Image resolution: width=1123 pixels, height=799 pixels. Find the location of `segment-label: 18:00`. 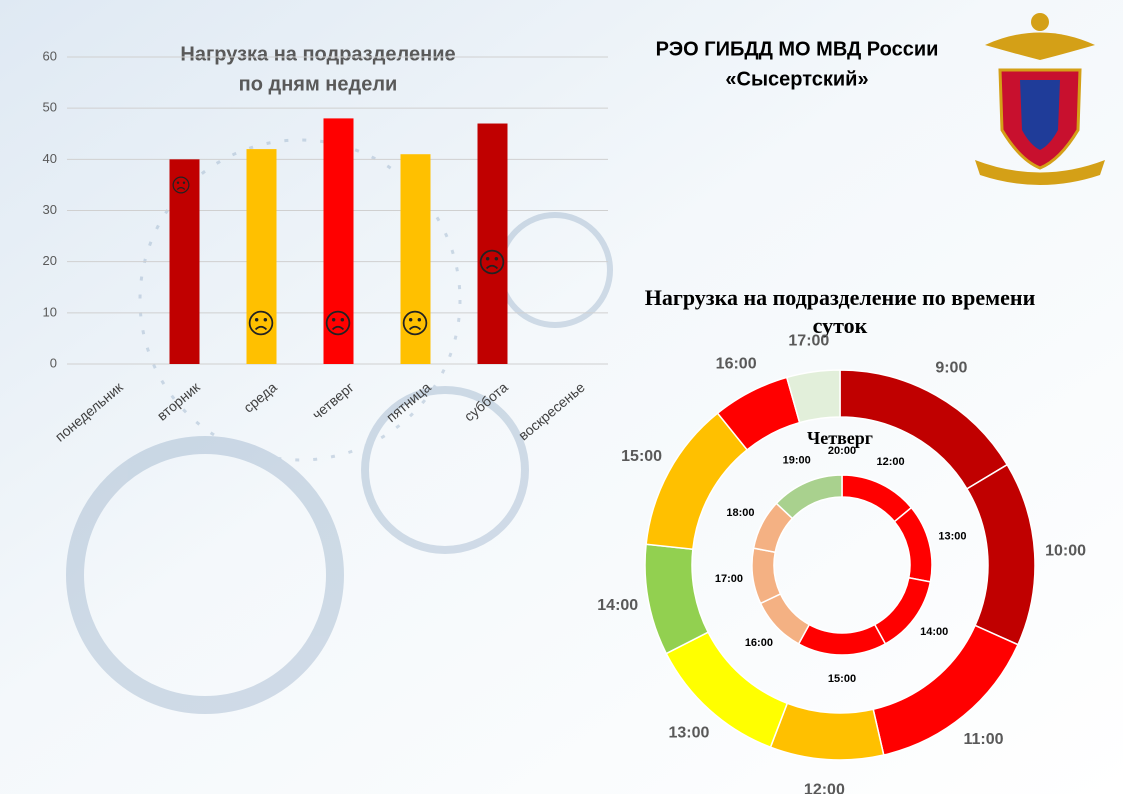

segment-label: 18:00 is located at coordinates (740, 513).